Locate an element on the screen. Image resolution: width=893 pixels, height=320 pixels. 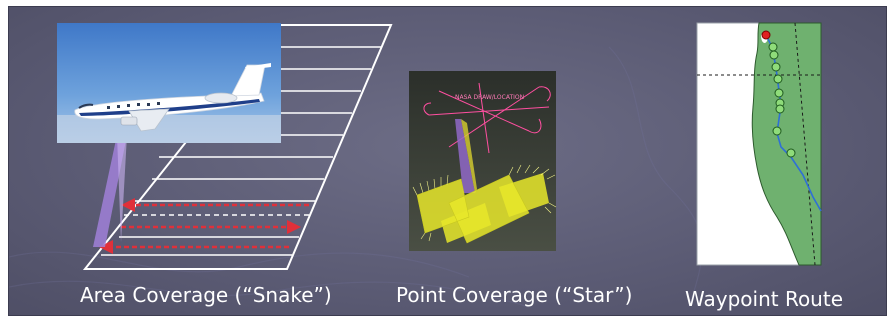
aircraft-photo is located at coordinates (169, 83).